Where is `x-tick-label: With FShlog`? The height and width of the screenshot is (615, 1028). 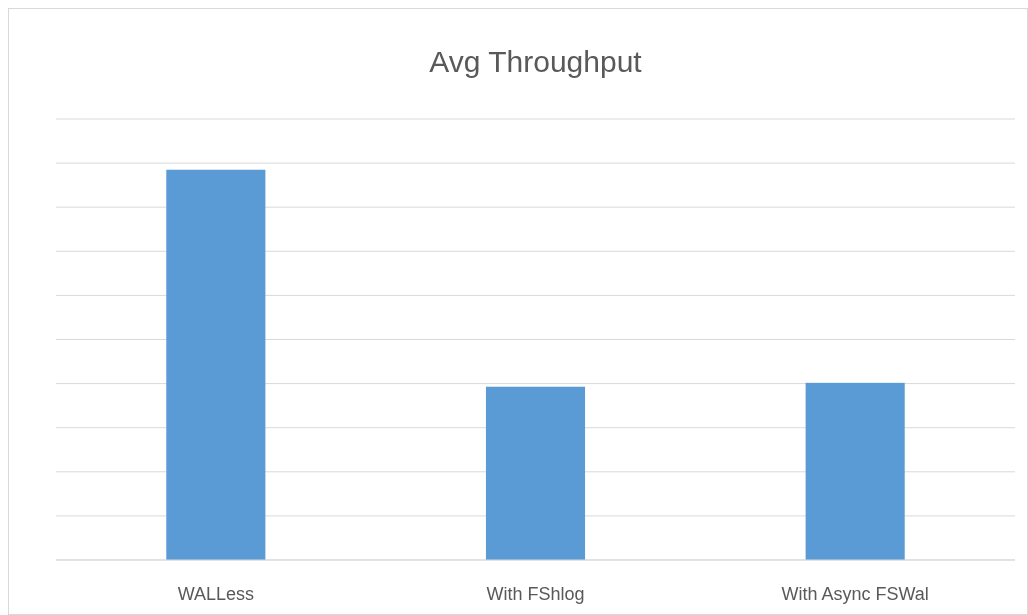
x-tick-label: With FShlog is located at coordinates (535, 594).